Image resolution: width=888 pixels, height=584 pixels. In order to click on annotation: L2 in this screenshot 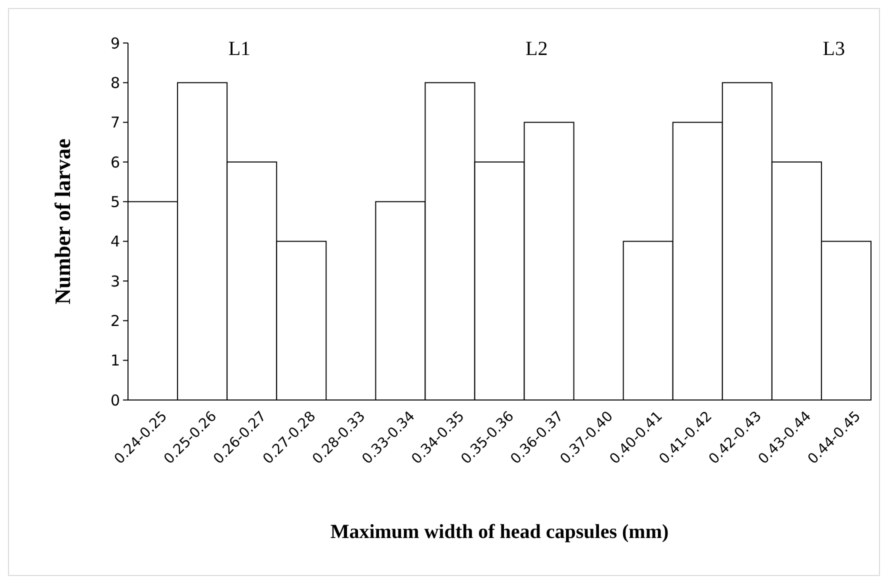, I will do `click(537, 49)`.